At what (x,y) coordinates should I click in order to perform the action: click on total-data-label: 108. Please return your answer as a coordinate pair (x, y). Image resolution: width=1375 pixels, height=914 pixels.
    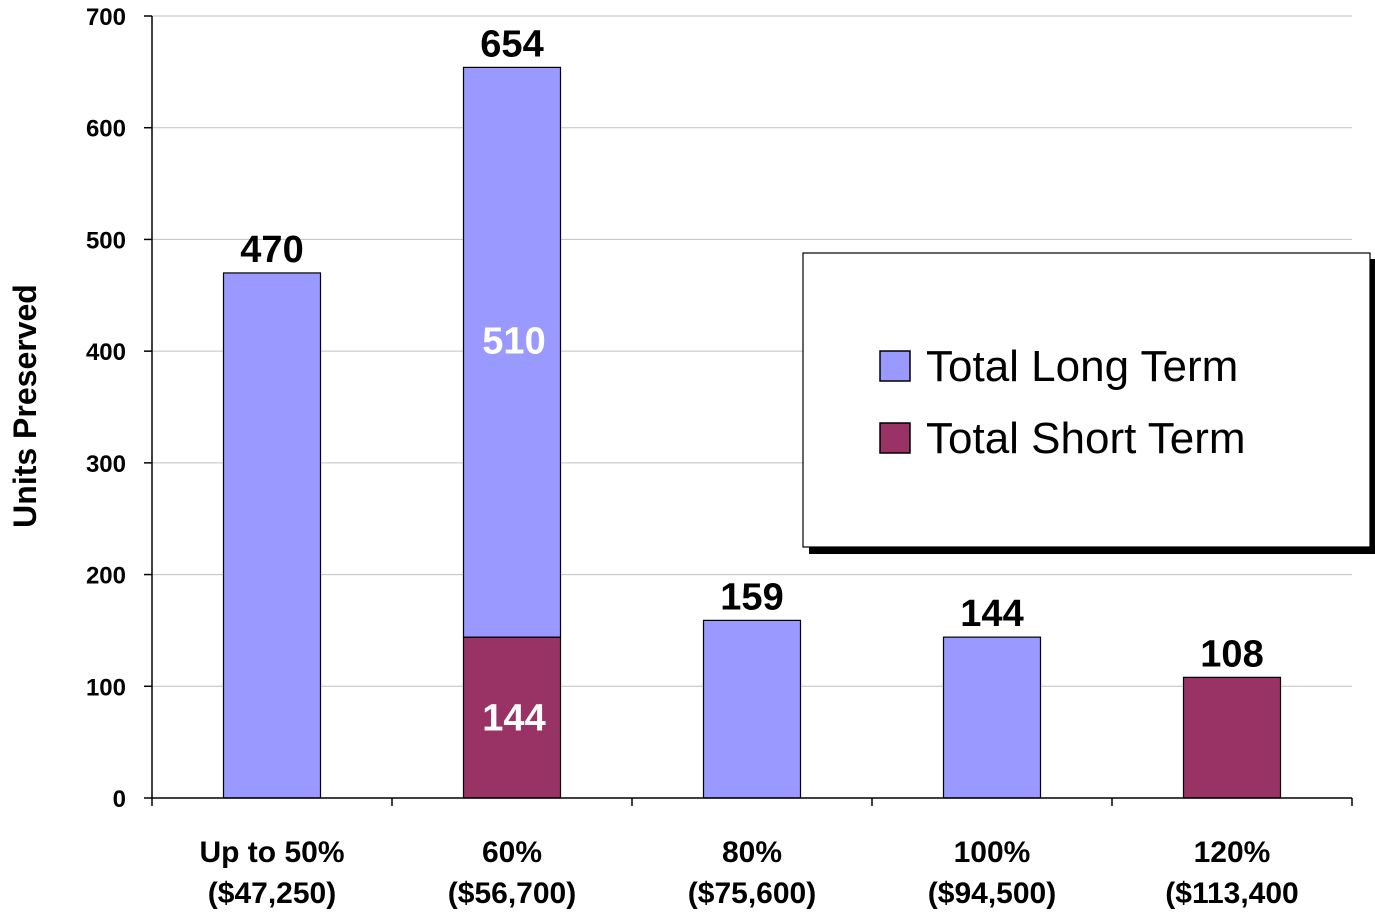
    Looking at the image, I should click on (1231, 654).